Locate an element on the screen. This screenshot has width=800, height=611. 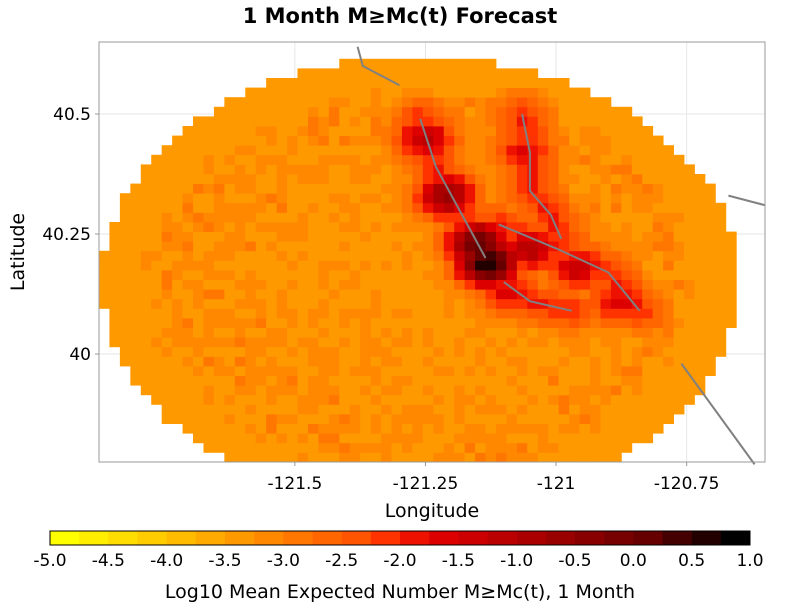
colorbar-swatch is located at coordinates (472, 538).